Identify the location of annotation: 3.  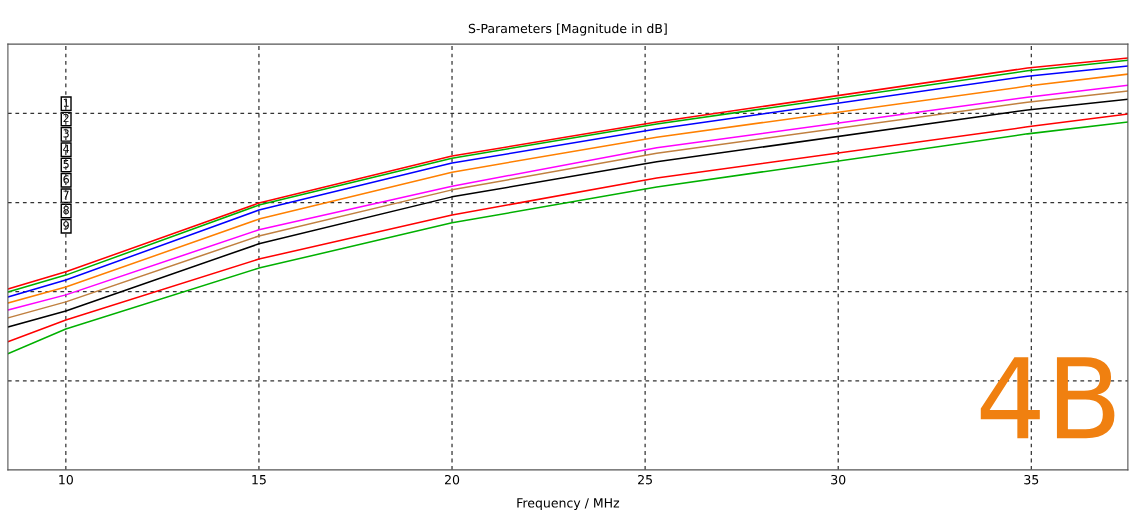
(66, 133).